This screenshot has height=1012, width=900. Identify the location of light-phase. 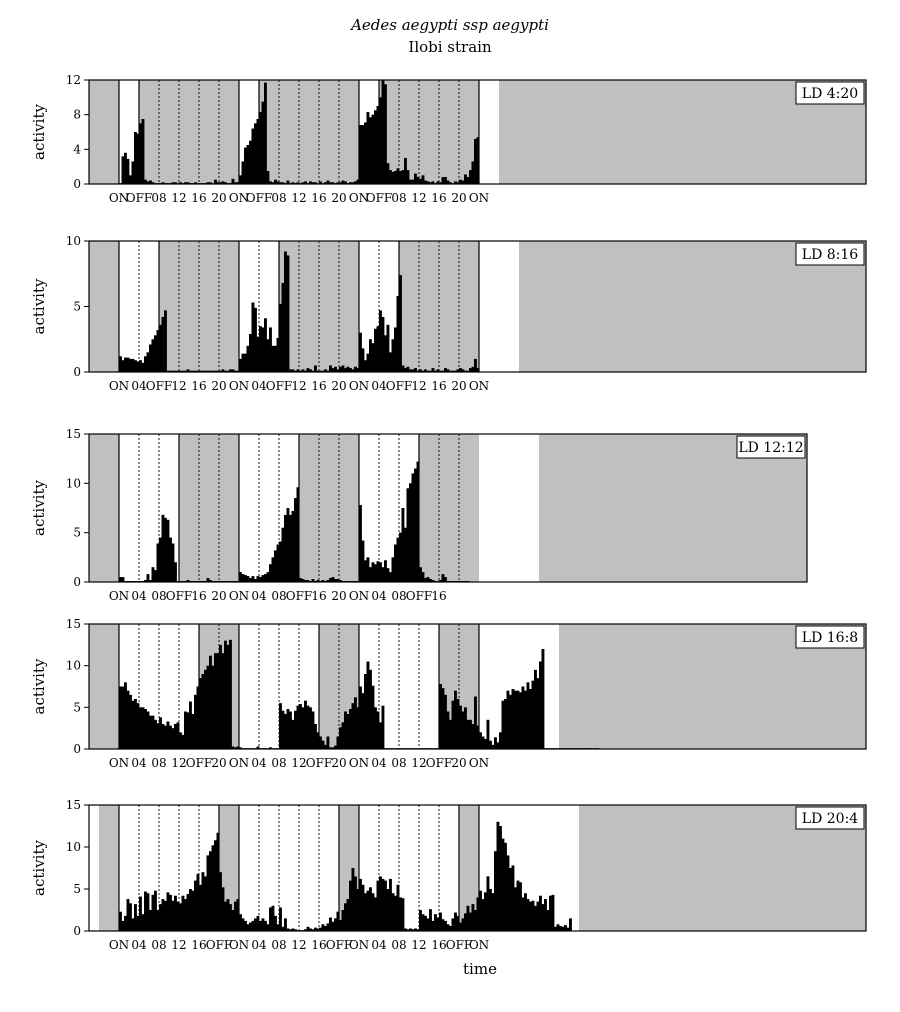
(9, 132).